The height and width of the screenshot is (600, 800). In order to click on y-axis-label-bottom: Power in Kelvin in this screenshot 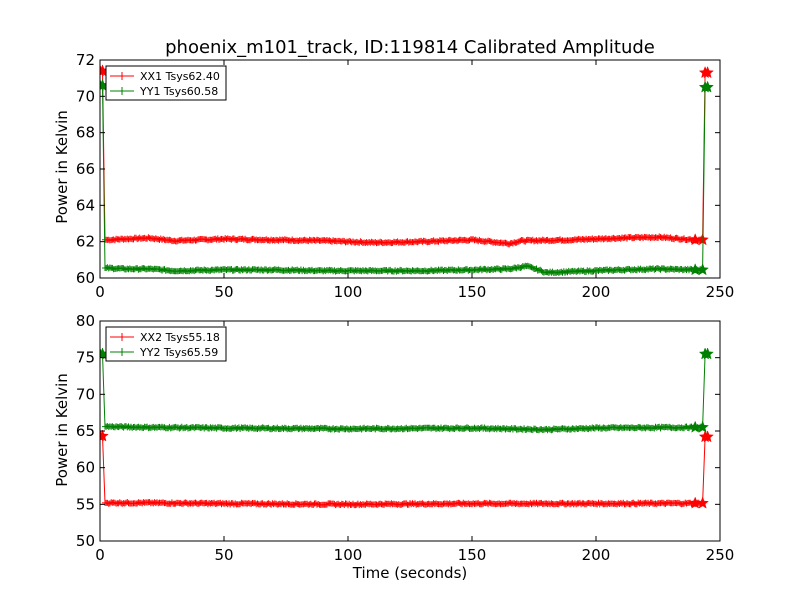, I will do `click(62, 430)`.